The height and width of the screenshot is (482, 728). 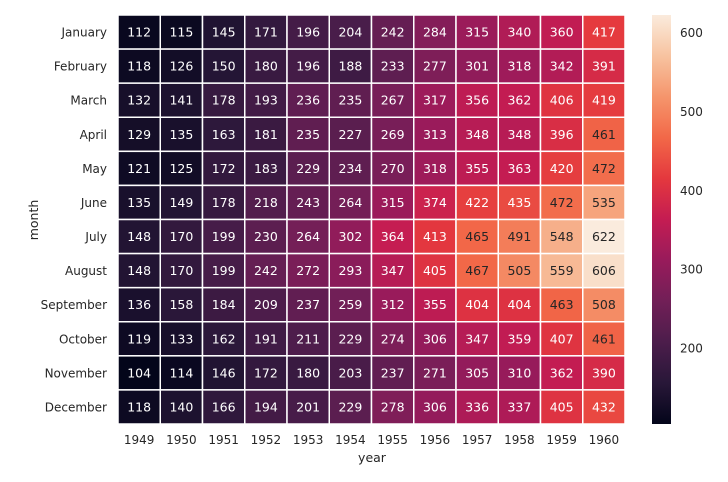 I want to click on cell-label: 229, so click(x=308, y=168).